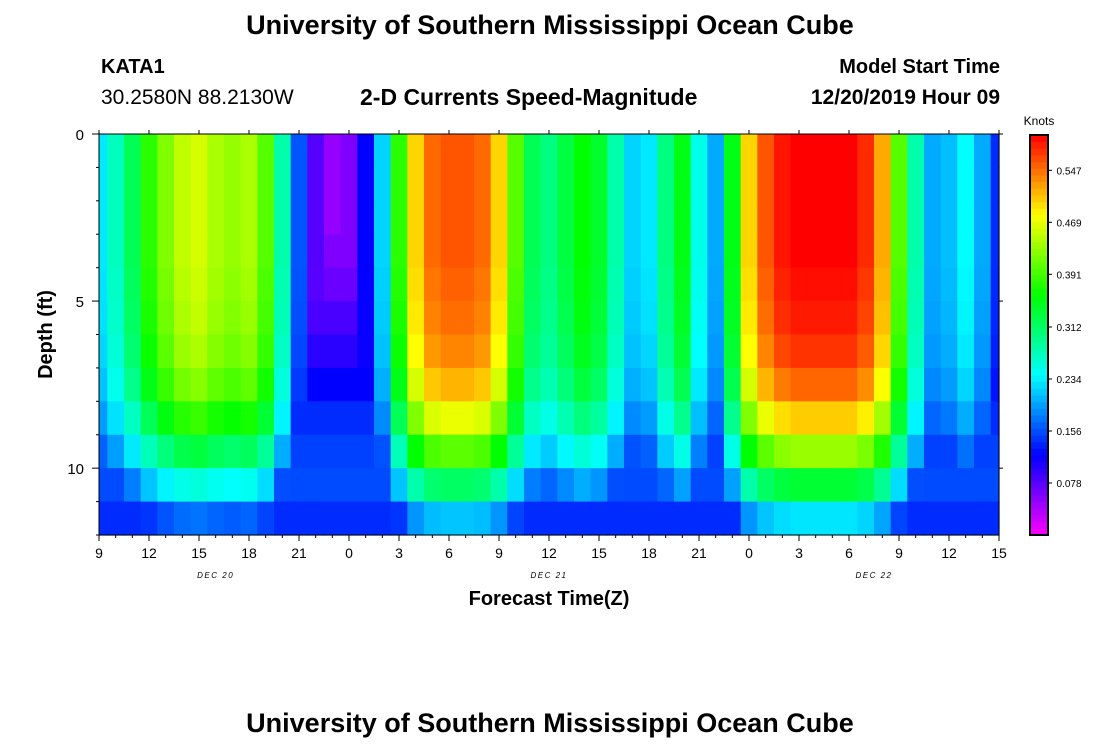 The image size is (1100, 750). What do you see at coordinates (499, 553) in the screenshot?
I see `x-tick-label: 9` at bounding box center [499, 553].